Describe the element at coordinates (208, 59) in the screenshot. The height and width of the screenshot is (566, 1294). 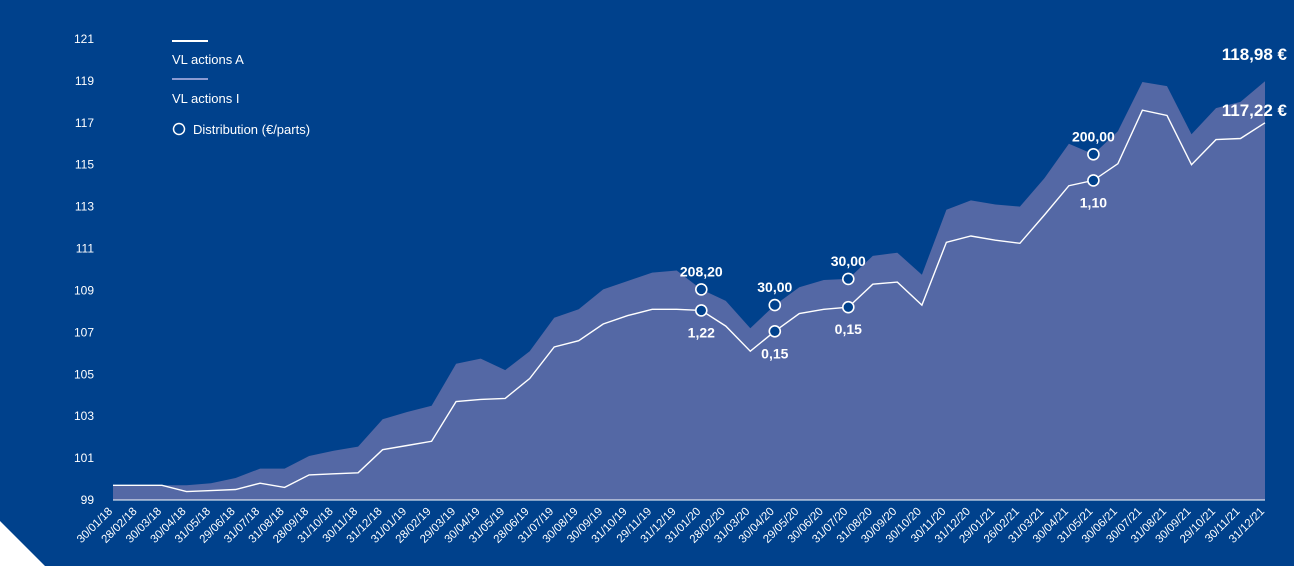
I see `legend-label-a: VL actions A` at that location.